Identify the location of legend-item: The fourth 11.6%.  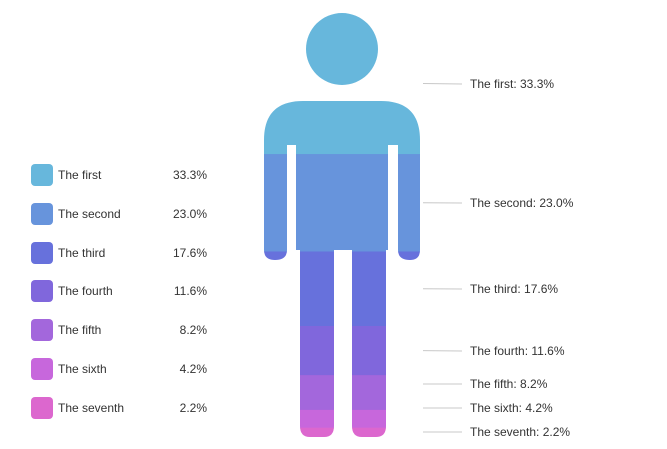
(126, 291).